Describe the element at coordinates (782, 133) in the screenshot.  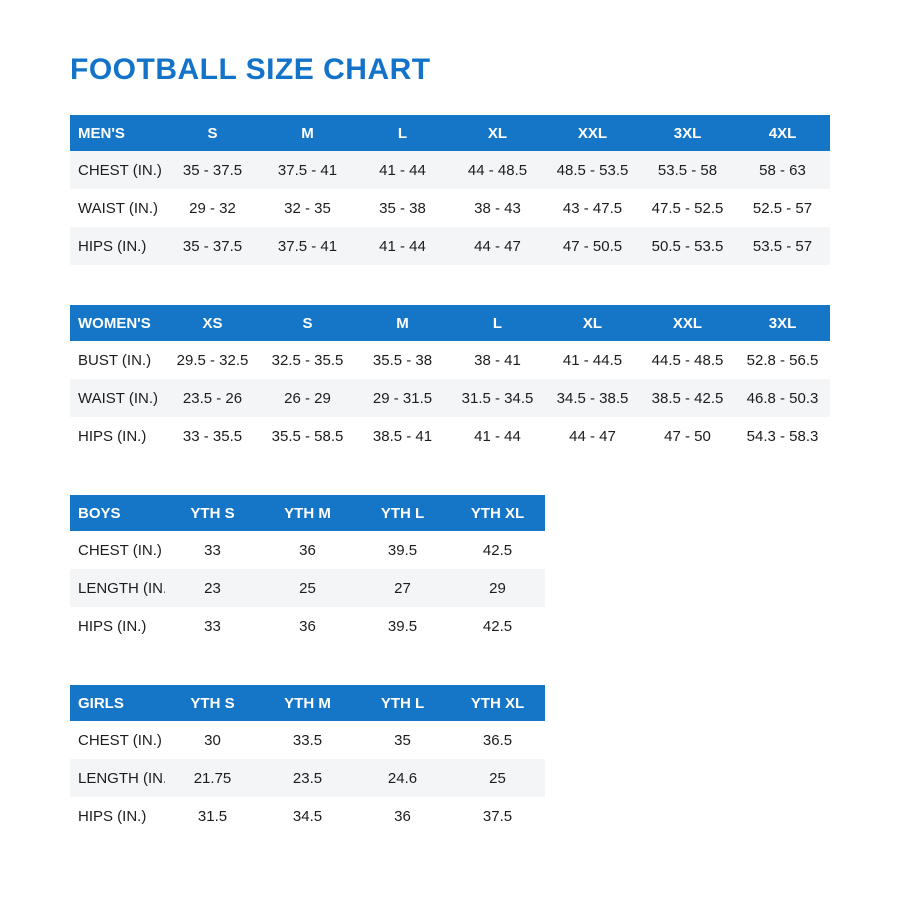
I see `mens-size-column-header: 4XL` at that location.